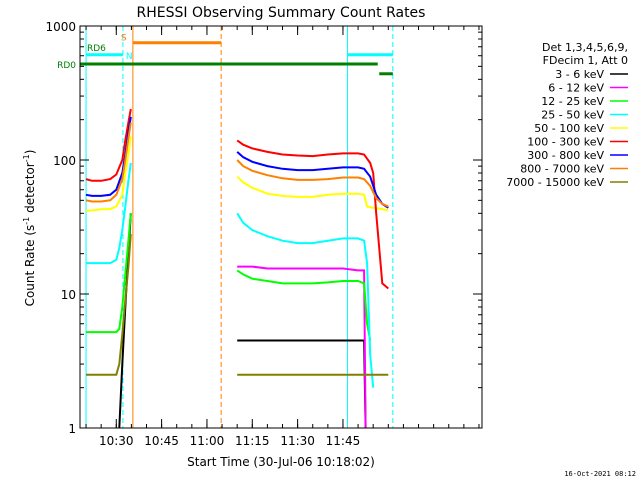 The image size is (640, 480). I want to click on legend-label: 100 - 300 keV, so click(565, 142).